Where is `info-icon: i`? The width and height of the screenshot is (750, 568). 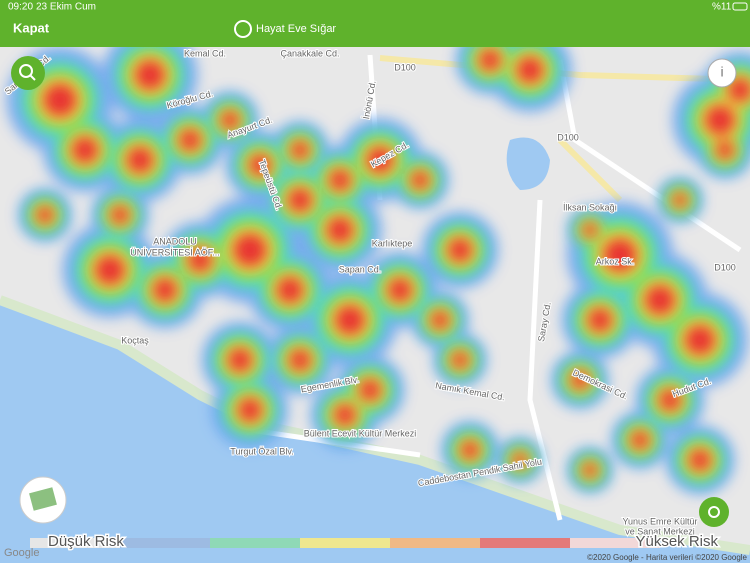 info-icon: i is located at coordinates (721, 72).